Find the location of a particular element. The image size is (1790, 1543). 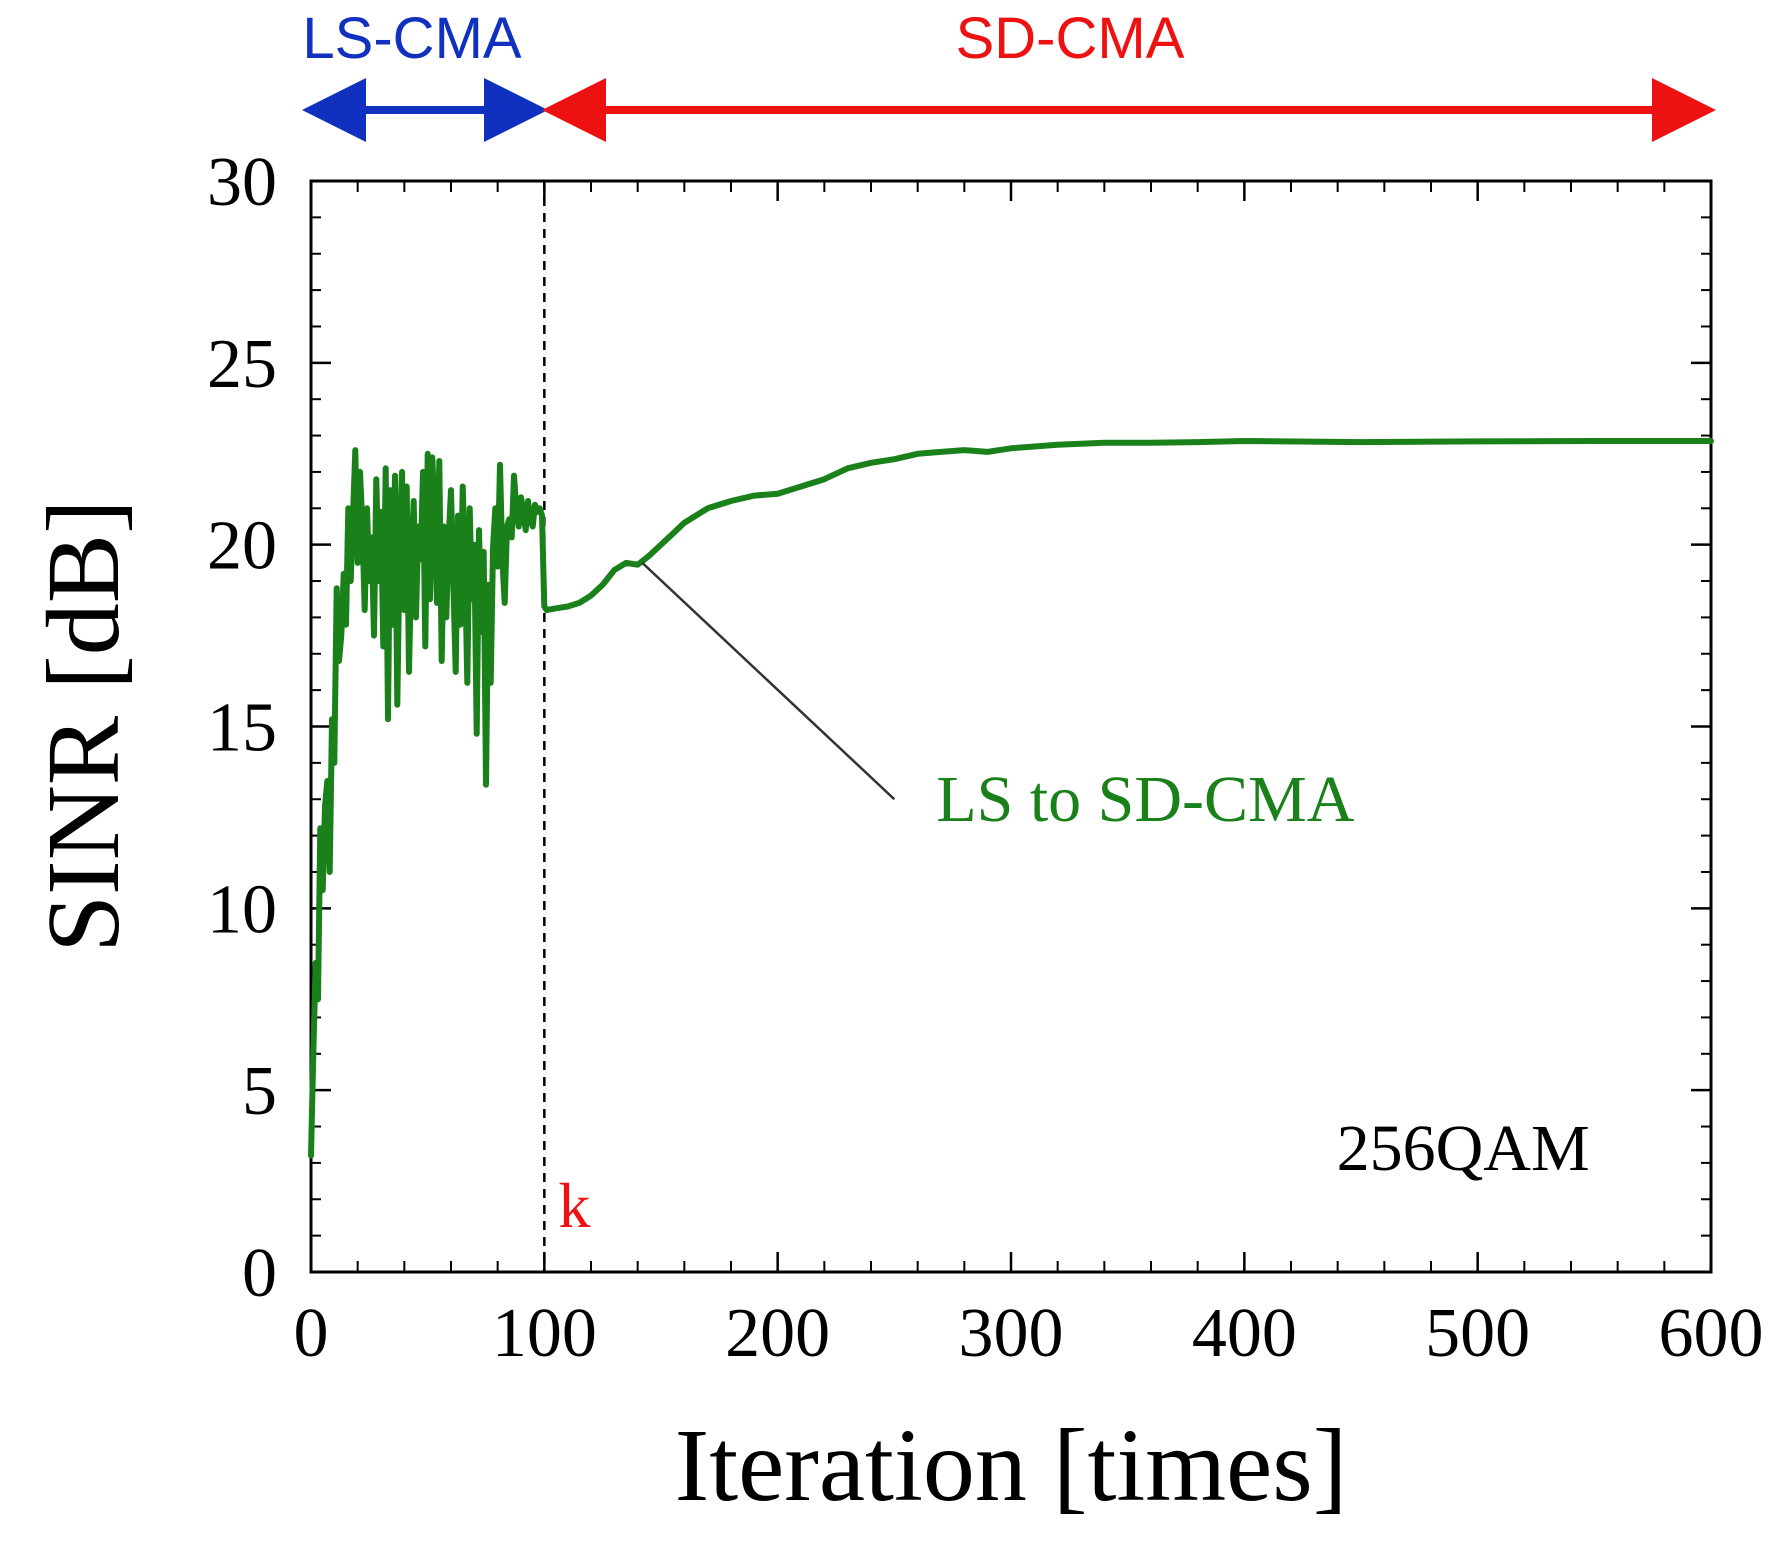

y-tick-label: 20 is located at coordinates (242, 546).